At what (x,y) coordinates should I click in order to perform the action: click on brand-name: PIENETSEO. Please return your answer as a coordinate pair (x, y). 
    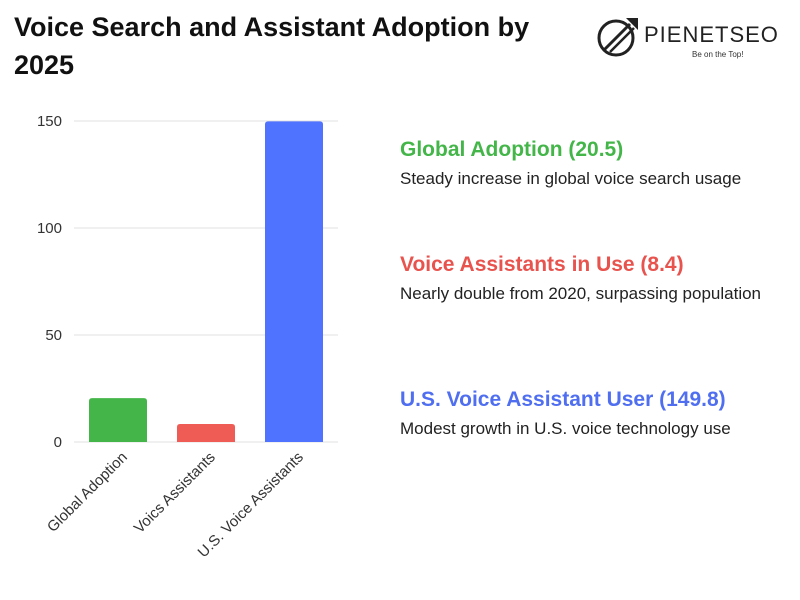
    Looking at the image, I should click on (711, 34).